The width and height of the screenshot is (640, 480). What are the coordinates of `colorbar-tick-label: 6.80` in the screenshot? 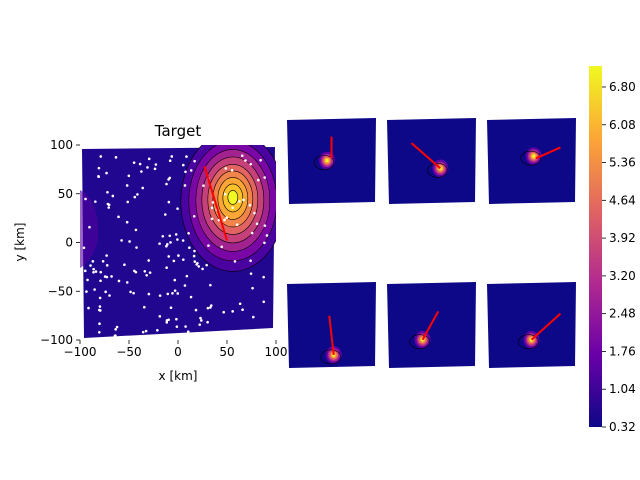 It's located at (622, 87).